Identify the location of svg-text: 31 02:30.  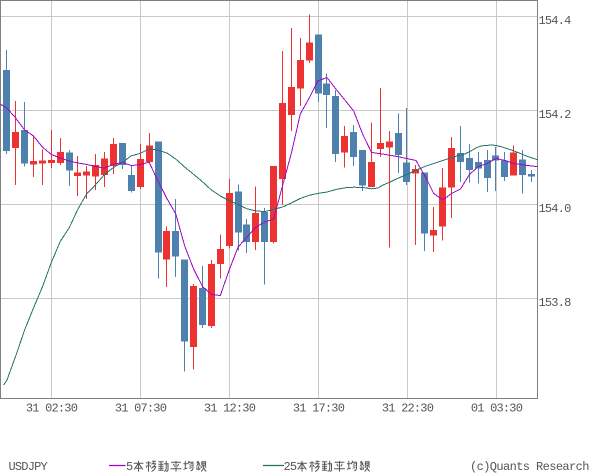
(52, 409).